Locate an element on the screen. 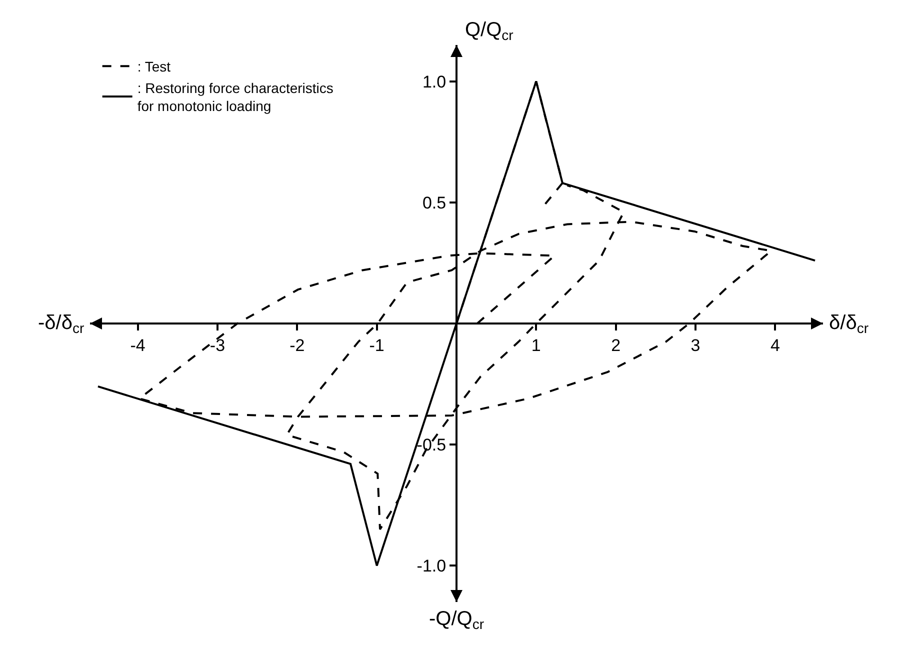 The image size is (913, 652). legend-label: : Restoring force characteristics for monotonic loading is located at coordinates (235, 97).